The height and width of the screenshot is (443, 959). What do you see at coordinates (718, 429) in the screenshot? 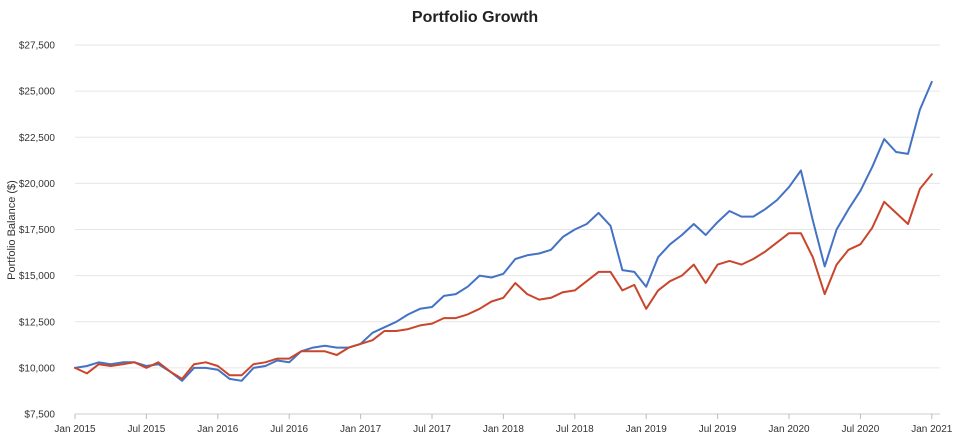
I see `x-tick-label: Jul 2019` at bounding box center [718, 429].